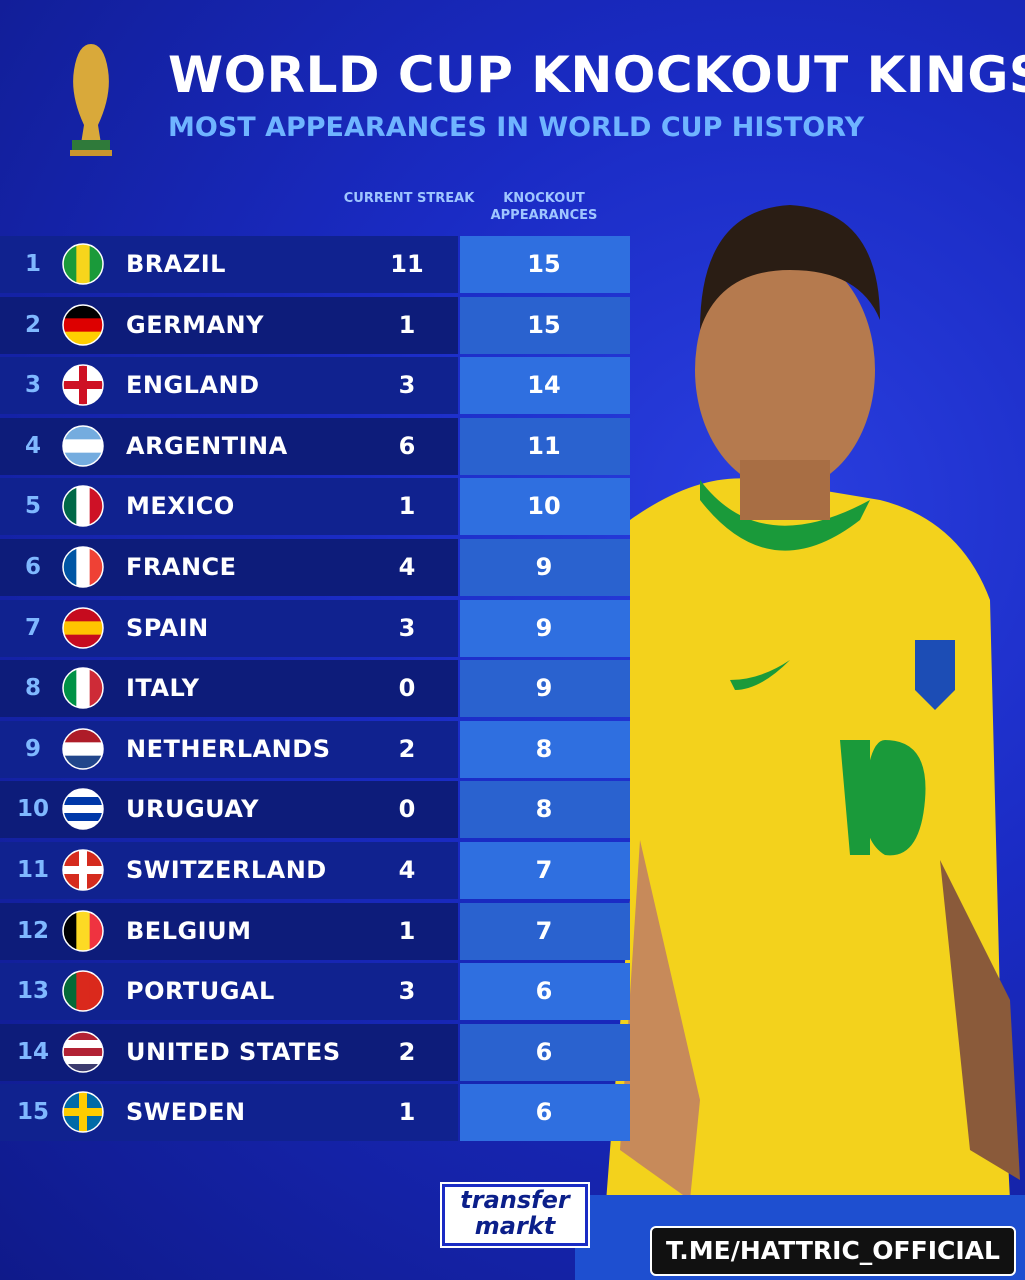 The width and height of the screenshot is (1025, 1280). What do you see at coordinates (315, 1113) in the screenshot?
I see `table-row: 15 SWEDEN 1 6` at bounding box center [315, 1113].